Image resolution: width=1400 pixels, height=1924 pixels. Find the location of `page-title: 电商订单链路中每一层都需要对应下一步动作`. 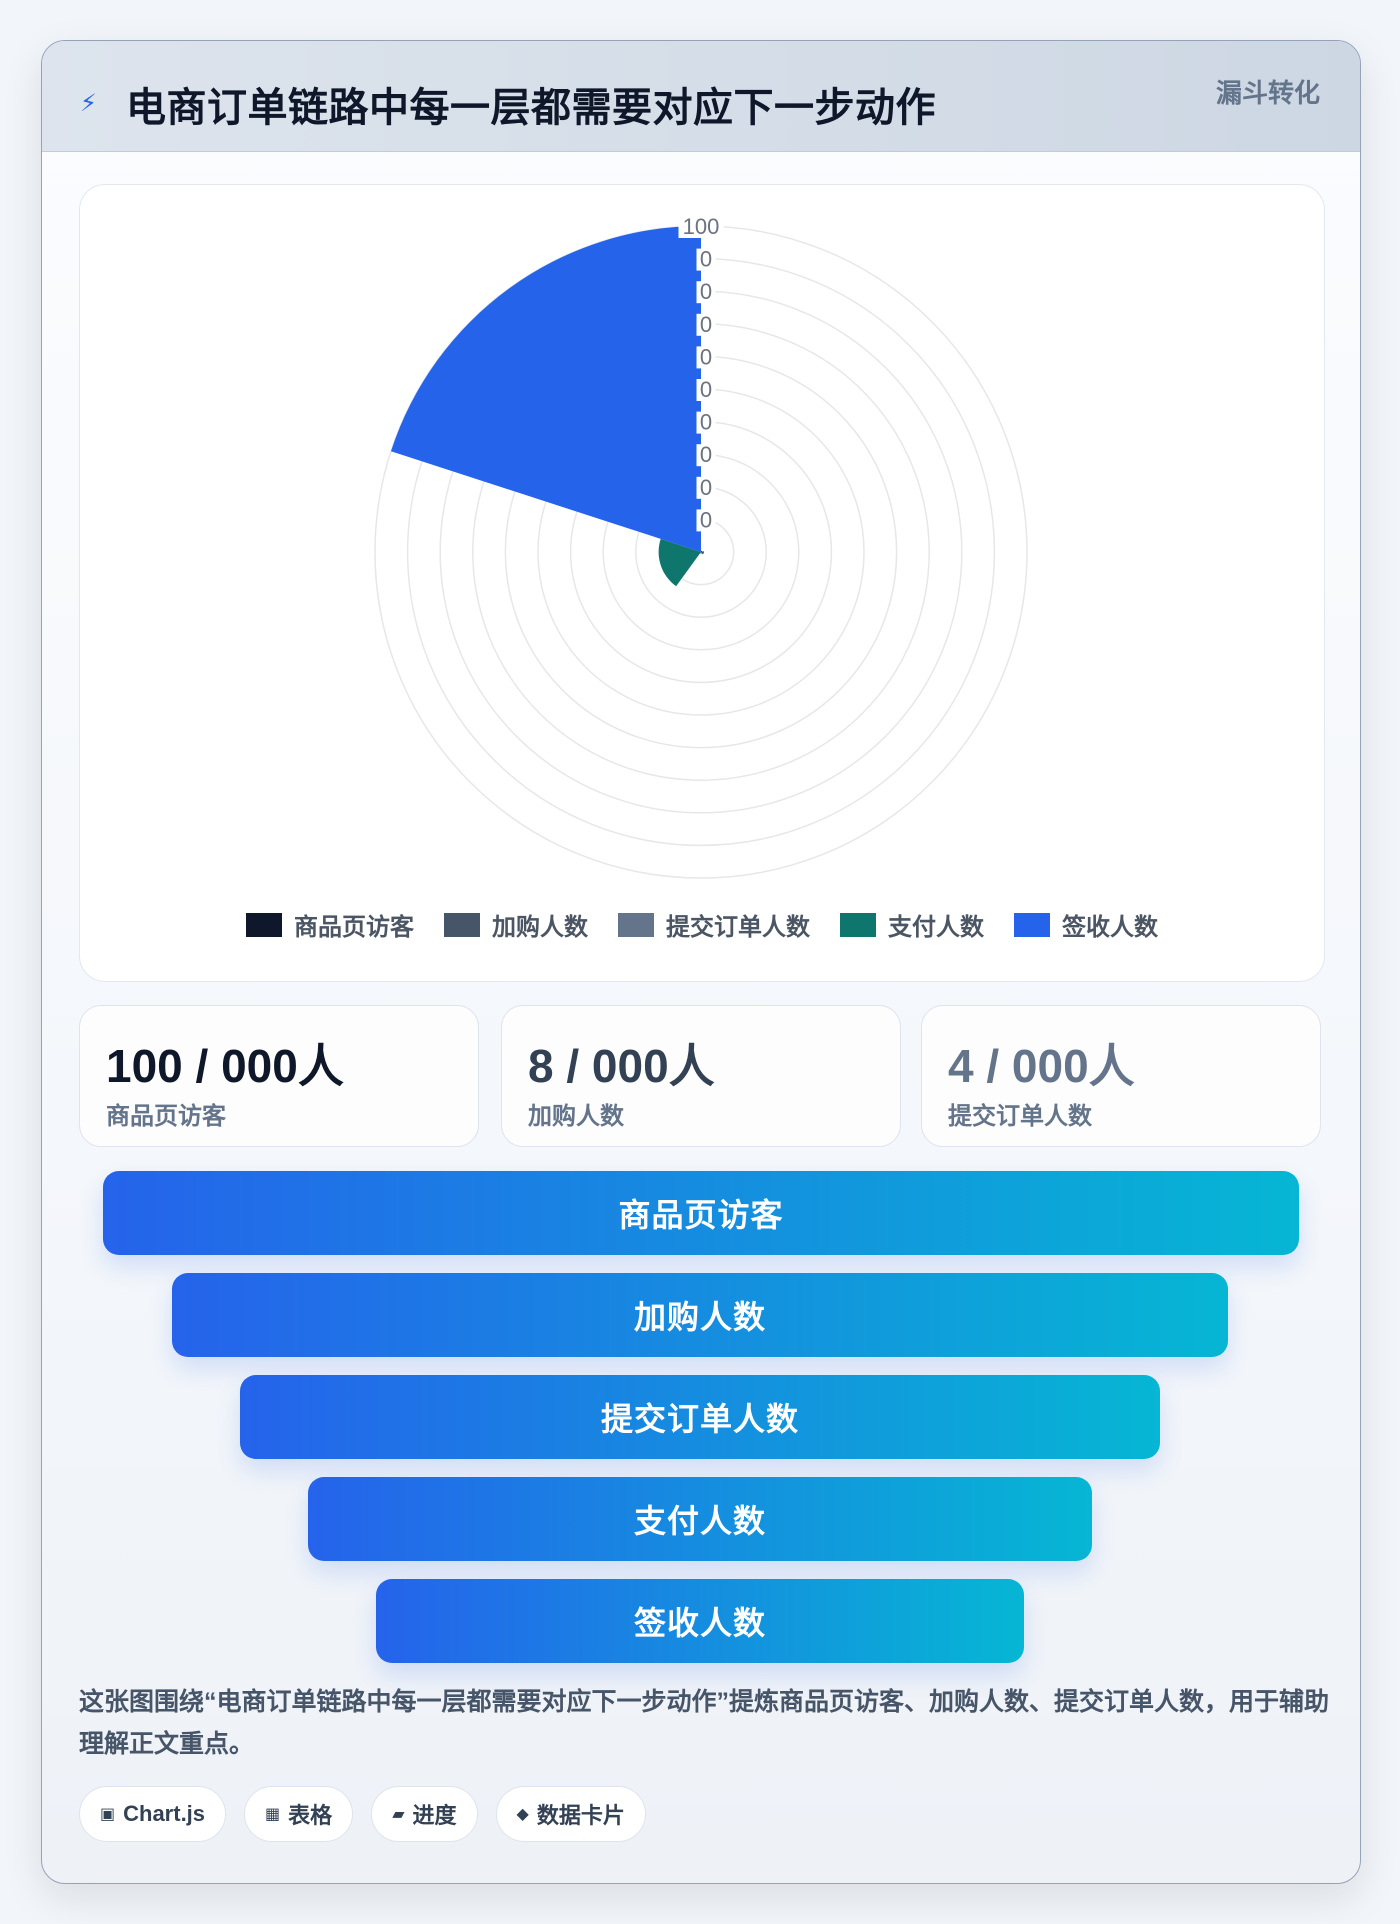

page-title: 电商订单链路中每一层都需要对应下一步动作 is located at coordinates (531, 108).